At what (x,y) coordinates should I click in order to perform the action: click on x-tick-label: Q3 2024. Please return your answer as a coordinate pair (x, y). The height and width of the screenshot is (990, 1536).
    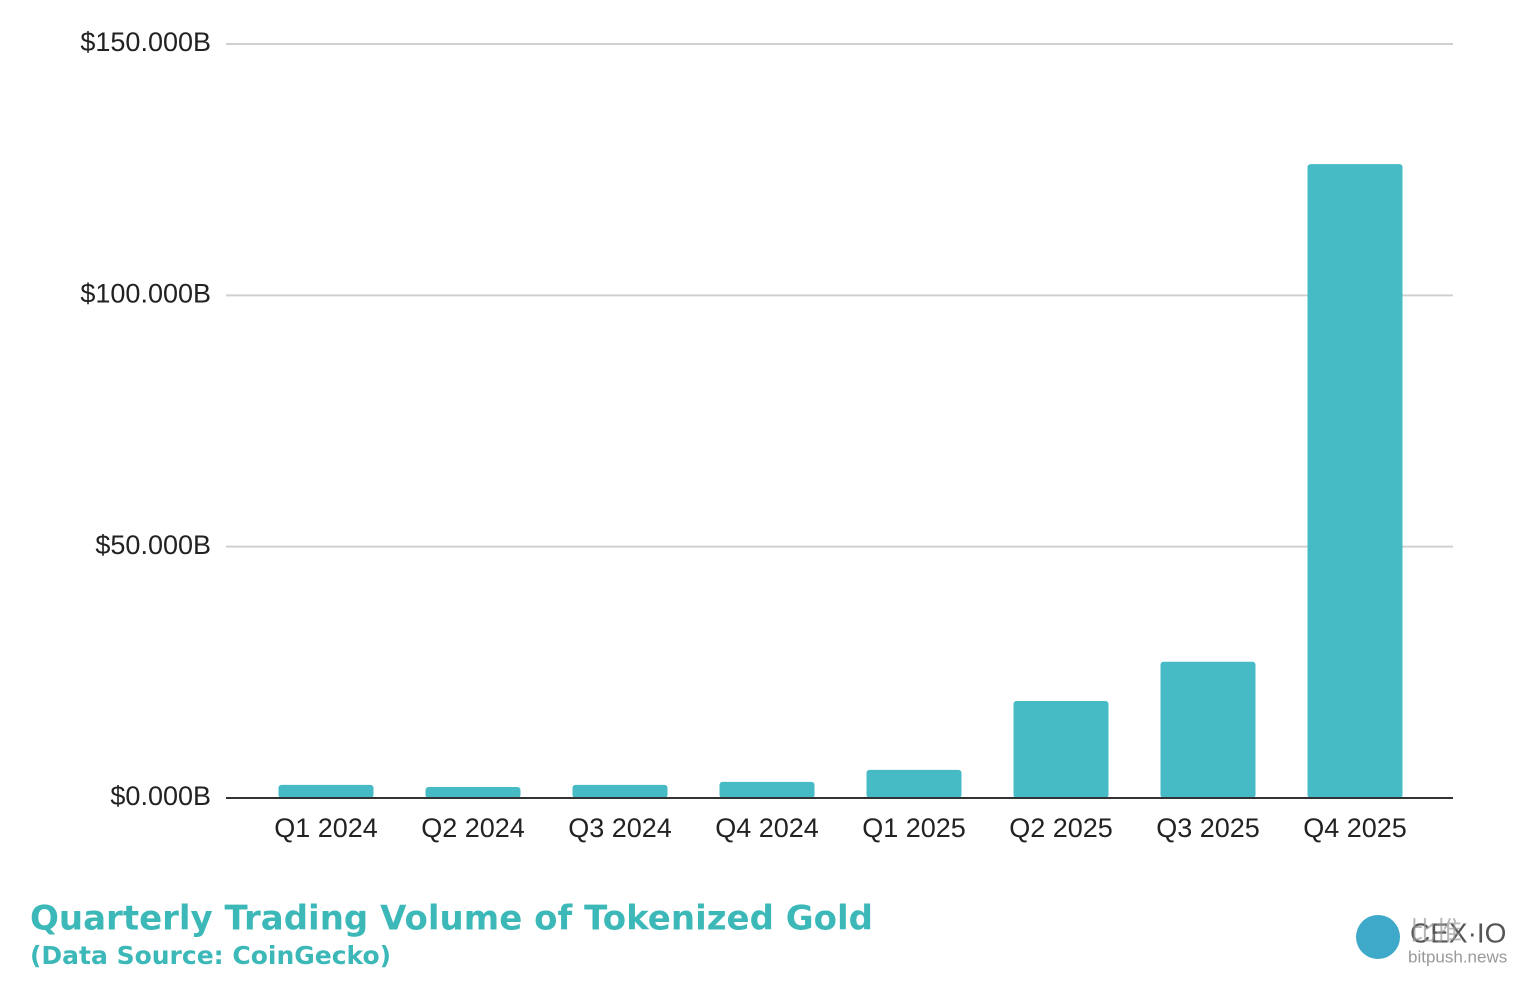
    Looking at the image, I should click on (620, 828).